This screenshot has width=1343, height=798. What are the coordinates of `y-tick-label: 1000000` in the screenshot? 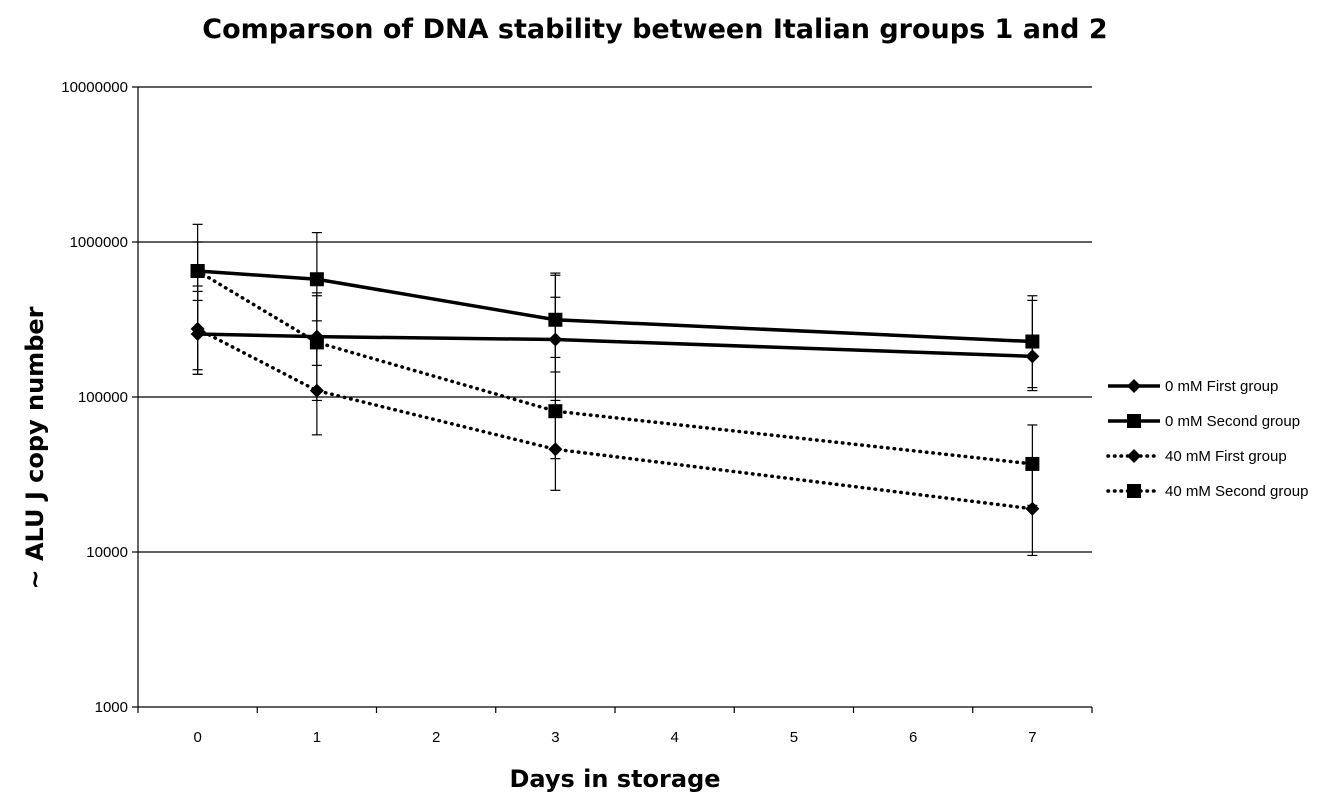 It's located at (99, 242).